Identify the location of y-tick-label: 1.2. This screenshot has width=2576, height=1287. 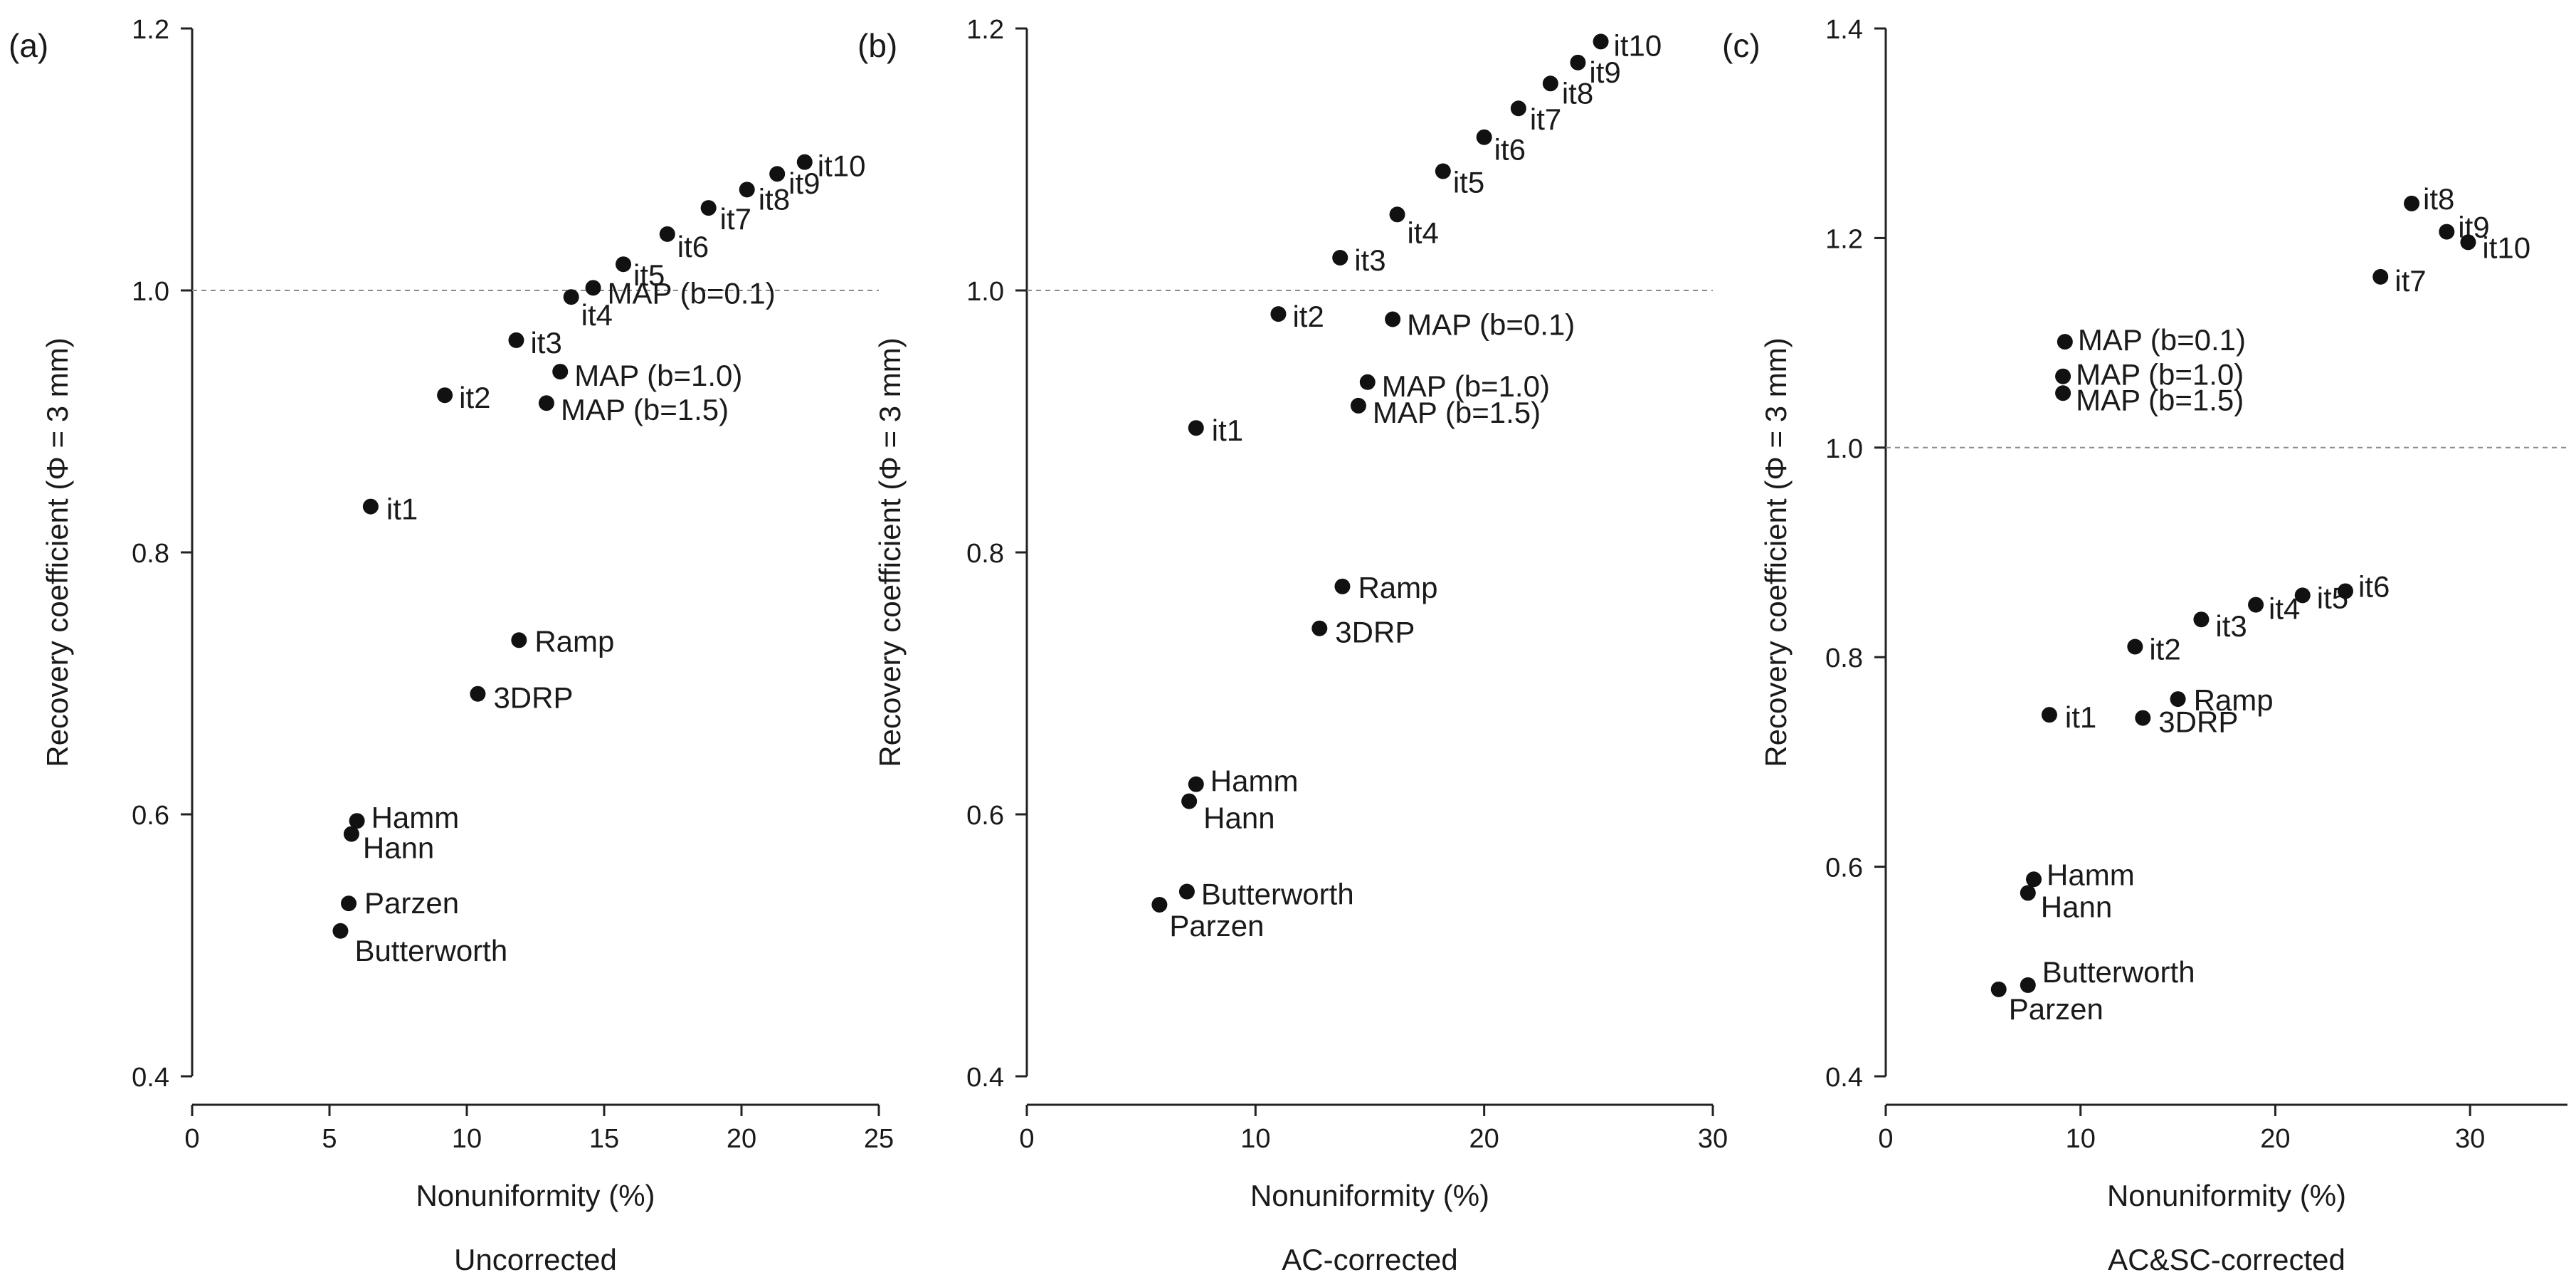
(1844, 239).